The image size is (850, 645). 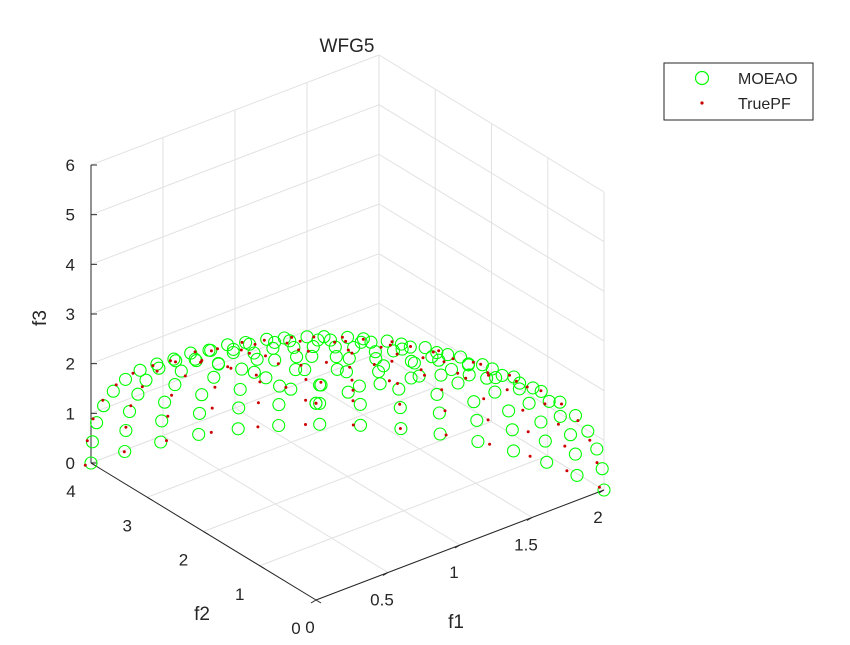 What do you see at coordinates (738, 91) in the screenshot?
I see `legend: MOEAO TruePF` at bounding box center [738, 91].